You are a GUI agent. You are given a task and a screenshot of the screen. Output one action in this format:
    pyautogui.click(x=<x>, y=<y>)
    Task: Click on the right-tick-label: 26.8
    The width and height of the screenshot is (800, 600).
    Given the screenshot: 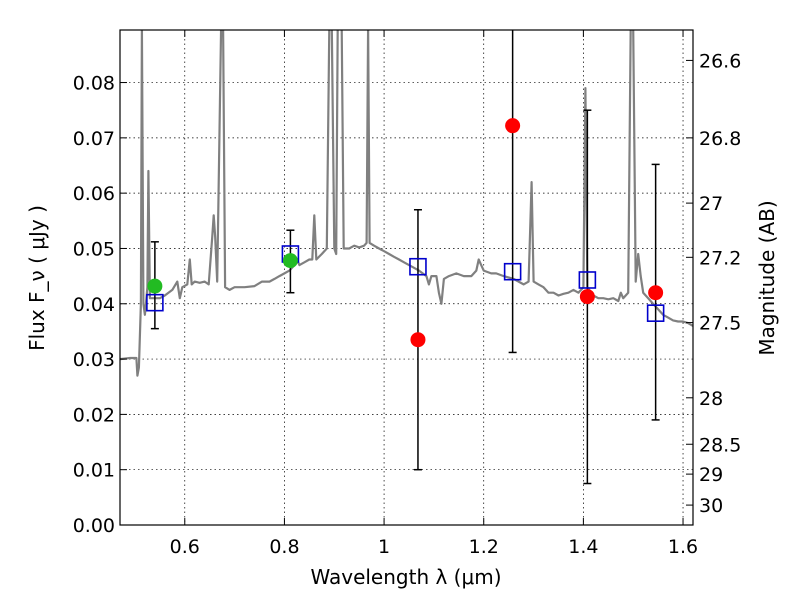 What is the action you would take?
    pyautogui.click(x=720, y=139)
    